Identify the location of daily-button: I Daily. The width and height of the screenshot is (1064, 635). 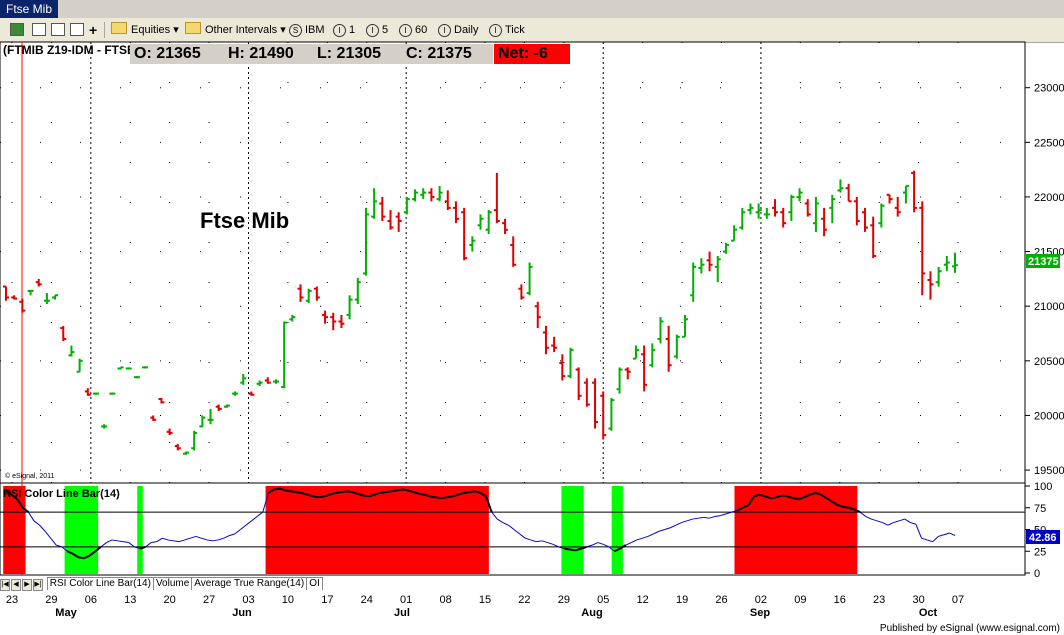
(458, 30).